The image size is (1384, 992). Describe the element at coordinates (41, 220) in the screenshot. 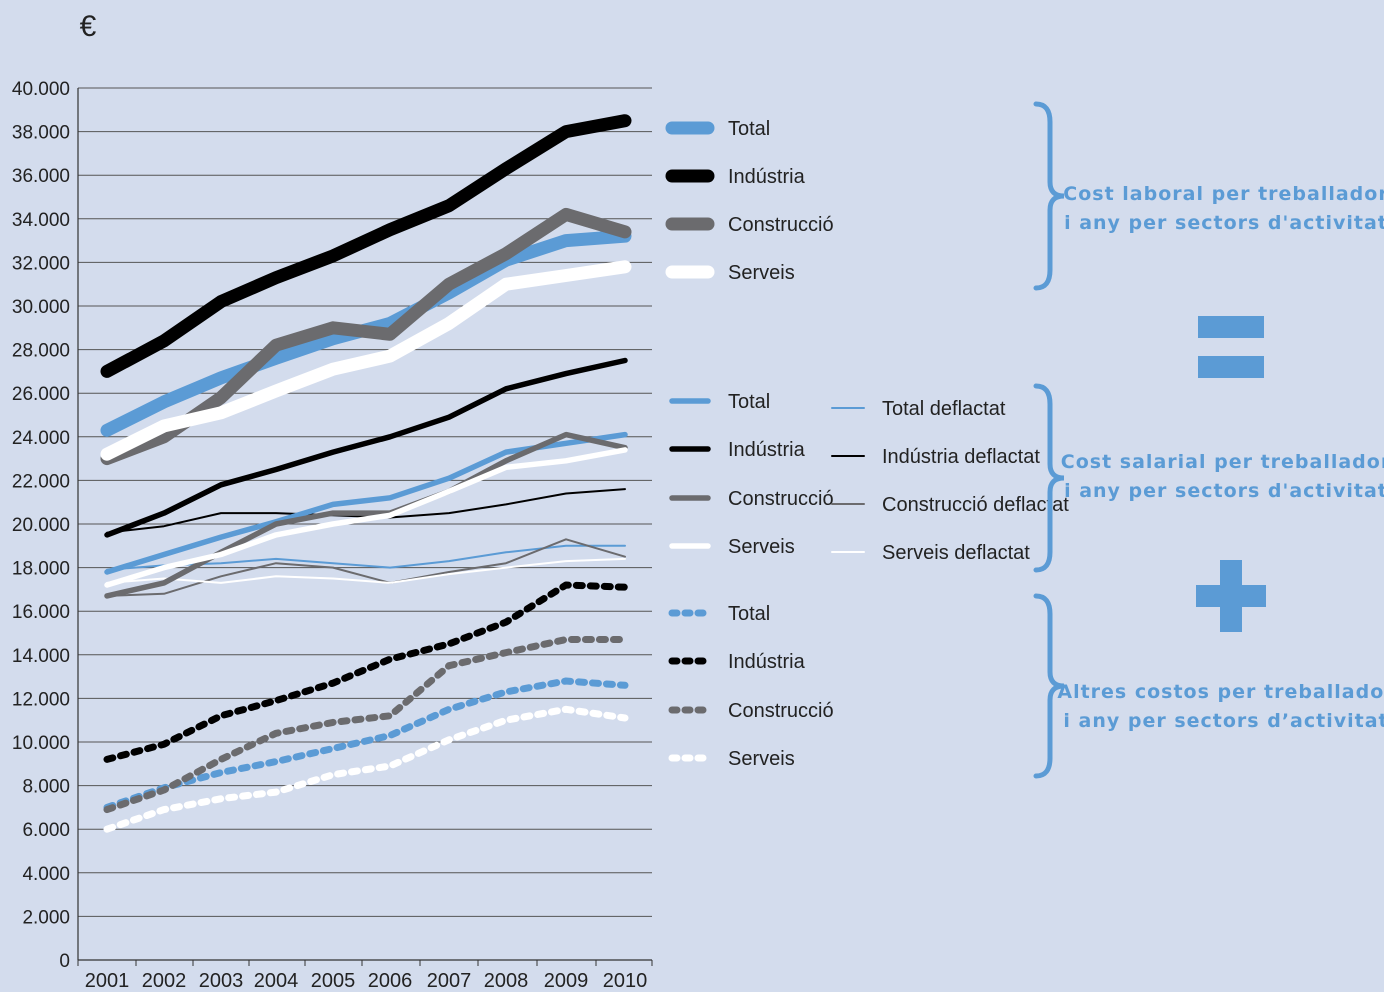

I see `y-tick-label: 34.000` at that location.